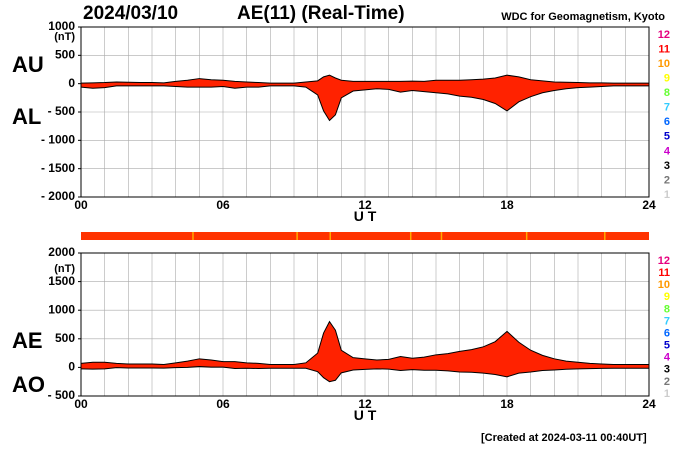 The image size is (700, 450). I want to click on lower-panel-station-count-label: 11, so click(664, 273).